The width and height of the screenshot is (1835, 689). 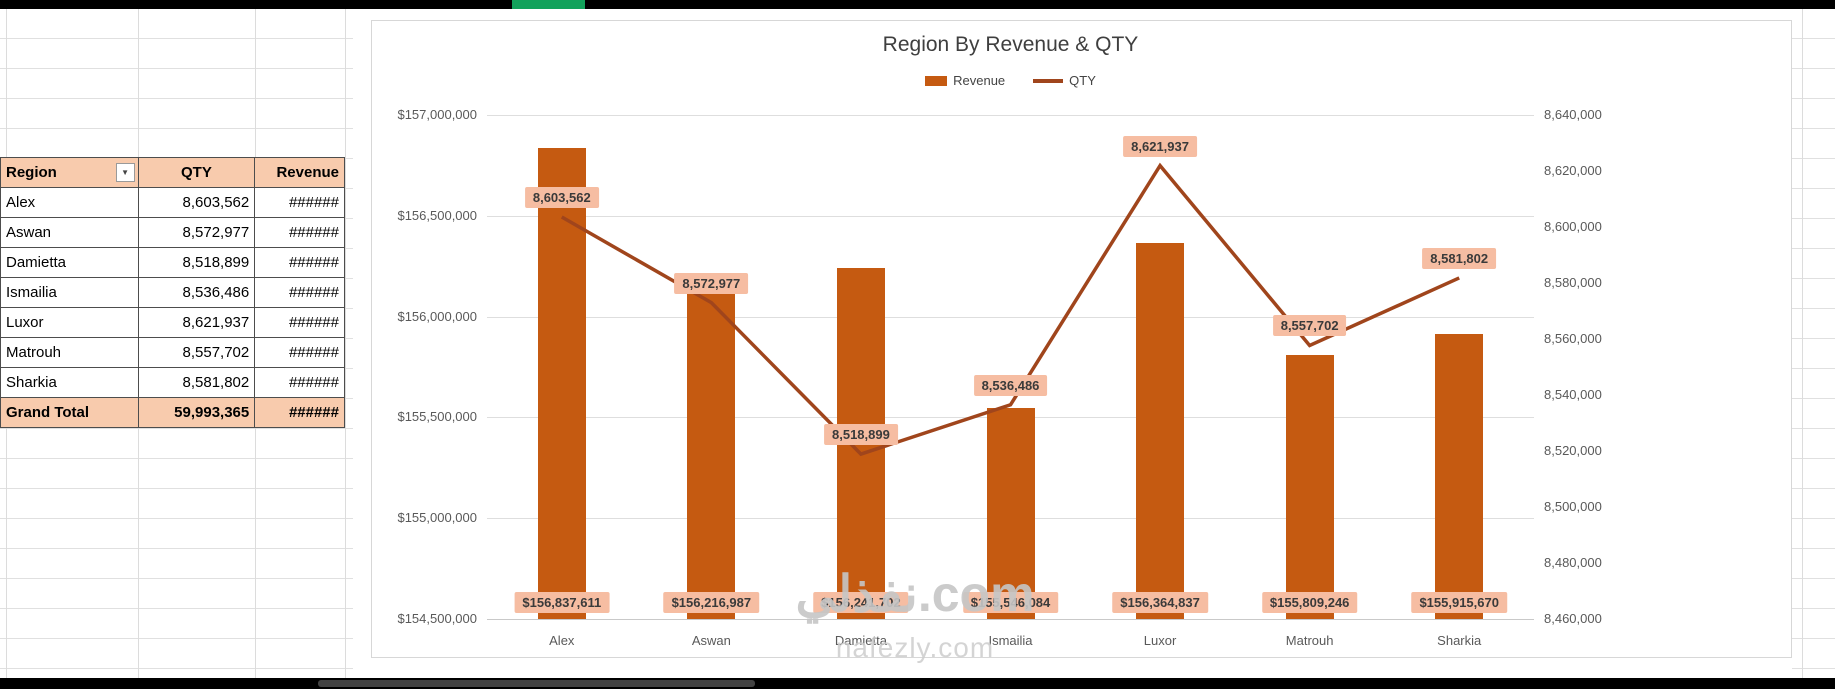 I want to click on right-axis-tick: 8,500,000, so click(x=1573, y=506).